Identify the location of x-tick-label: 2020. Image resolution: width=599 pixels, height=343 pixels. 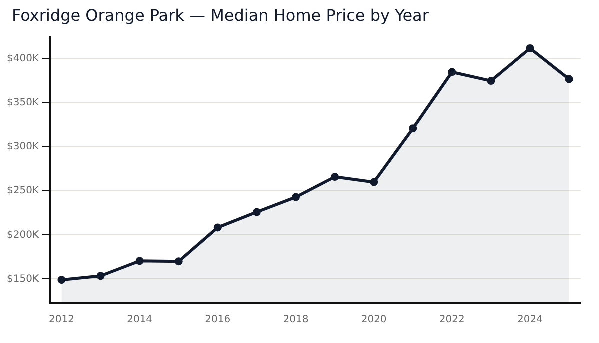
(374, 320).